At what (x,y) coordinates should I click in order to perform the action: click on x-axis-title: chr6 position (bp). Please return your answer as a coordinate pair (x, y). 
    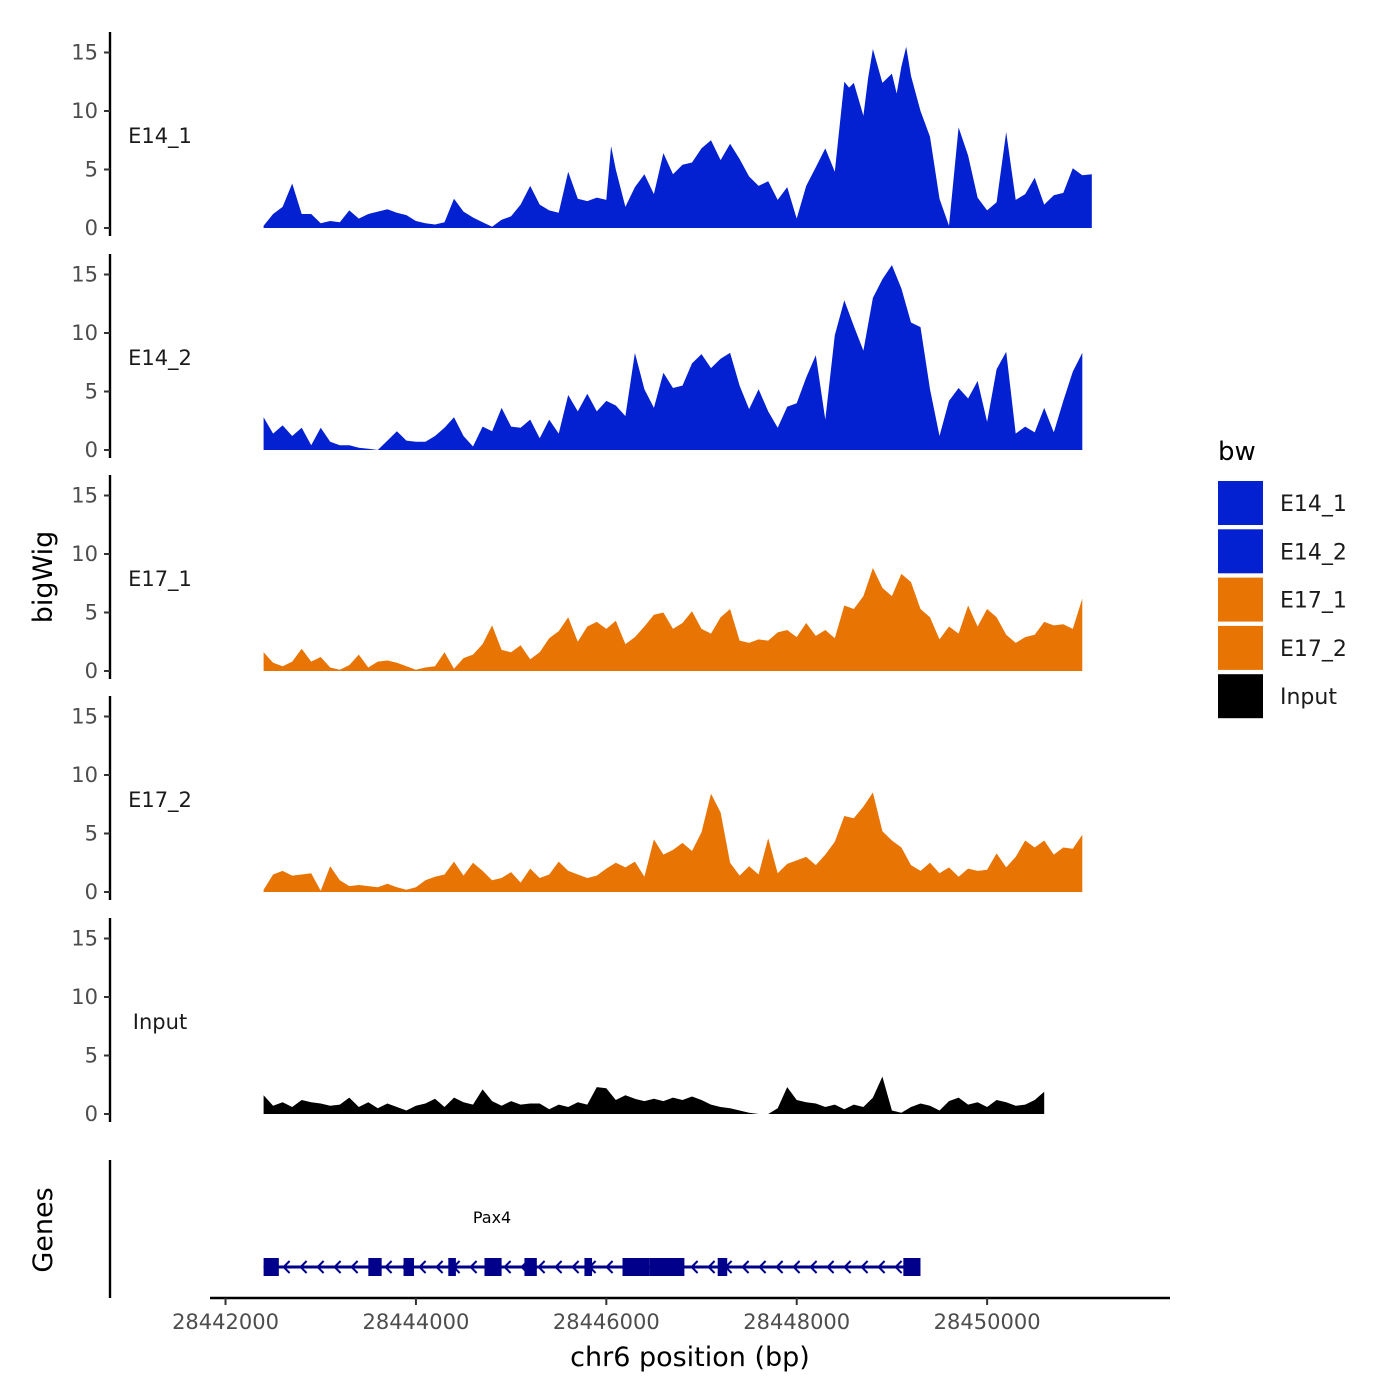
    Looking at the image, I should click on (690, 1357).